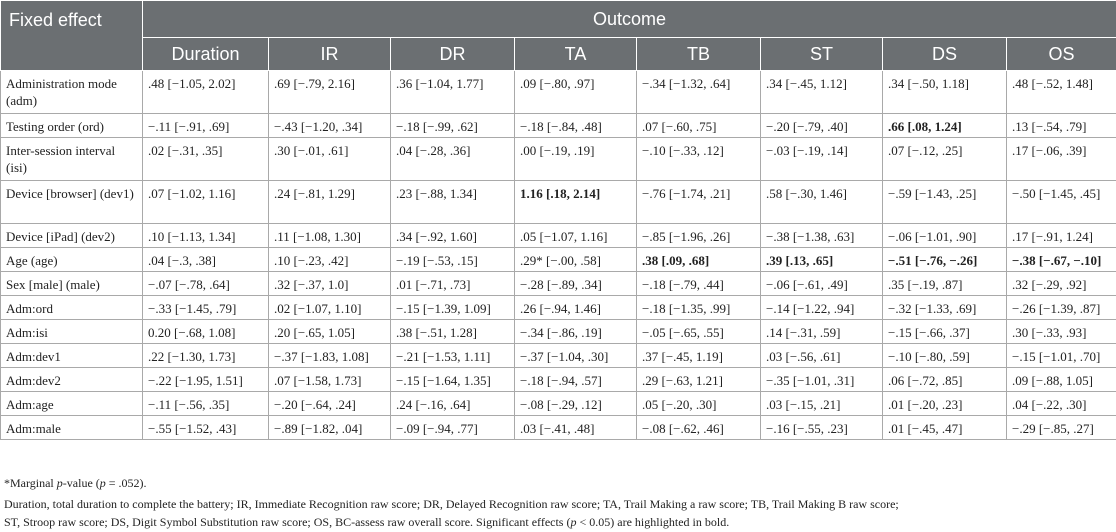 The image size is (1116, 532). What do you see at coordinates (698, 159) in the screenshot?
I see `table-cell: −.10 [−.33, .12]` at bounding box center [698, 159].